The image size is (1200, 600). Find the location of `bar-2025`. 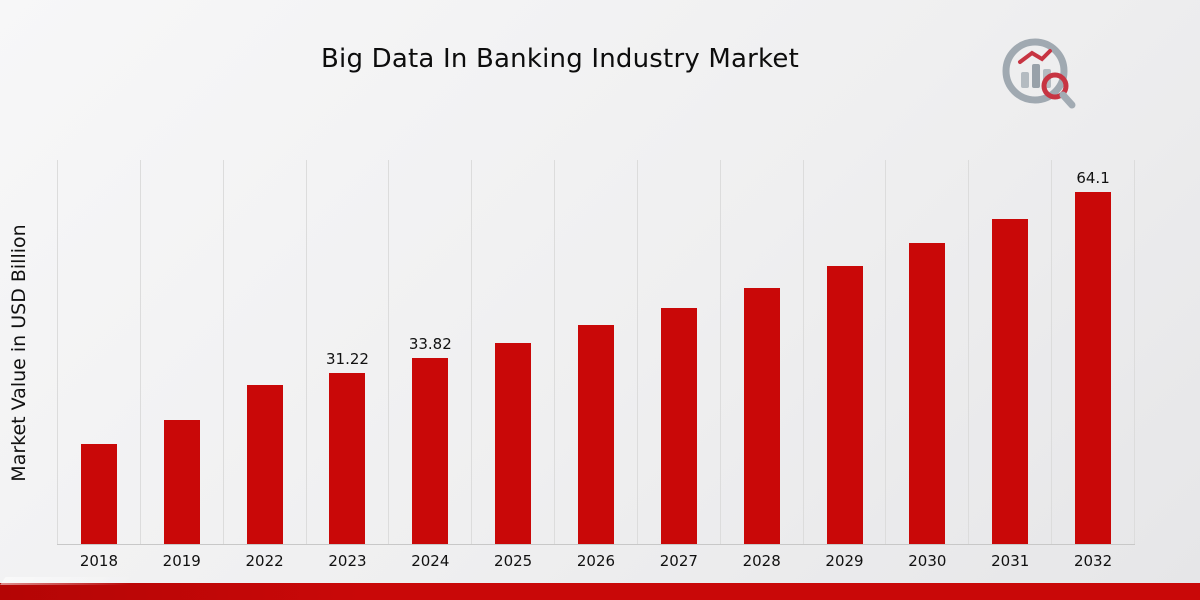

bar-2025 is located at coordinates (513, 443).